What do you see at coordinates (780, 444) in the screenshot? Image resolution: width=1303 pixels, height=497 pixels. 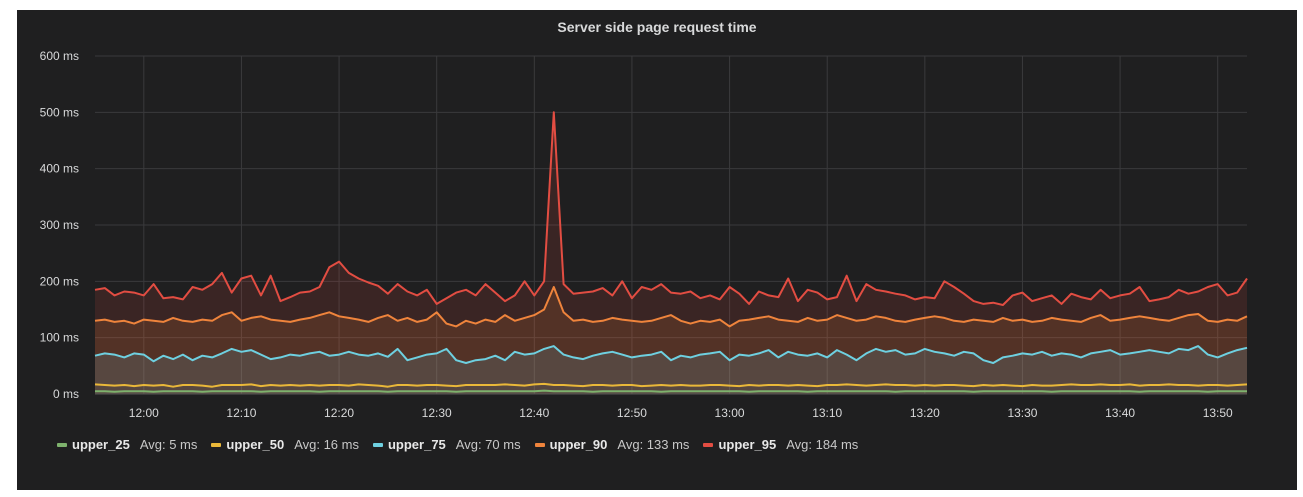 I see `legend-item-upper_95: upper_95 Avg: 184 ms` at bounding box center [780, 444].